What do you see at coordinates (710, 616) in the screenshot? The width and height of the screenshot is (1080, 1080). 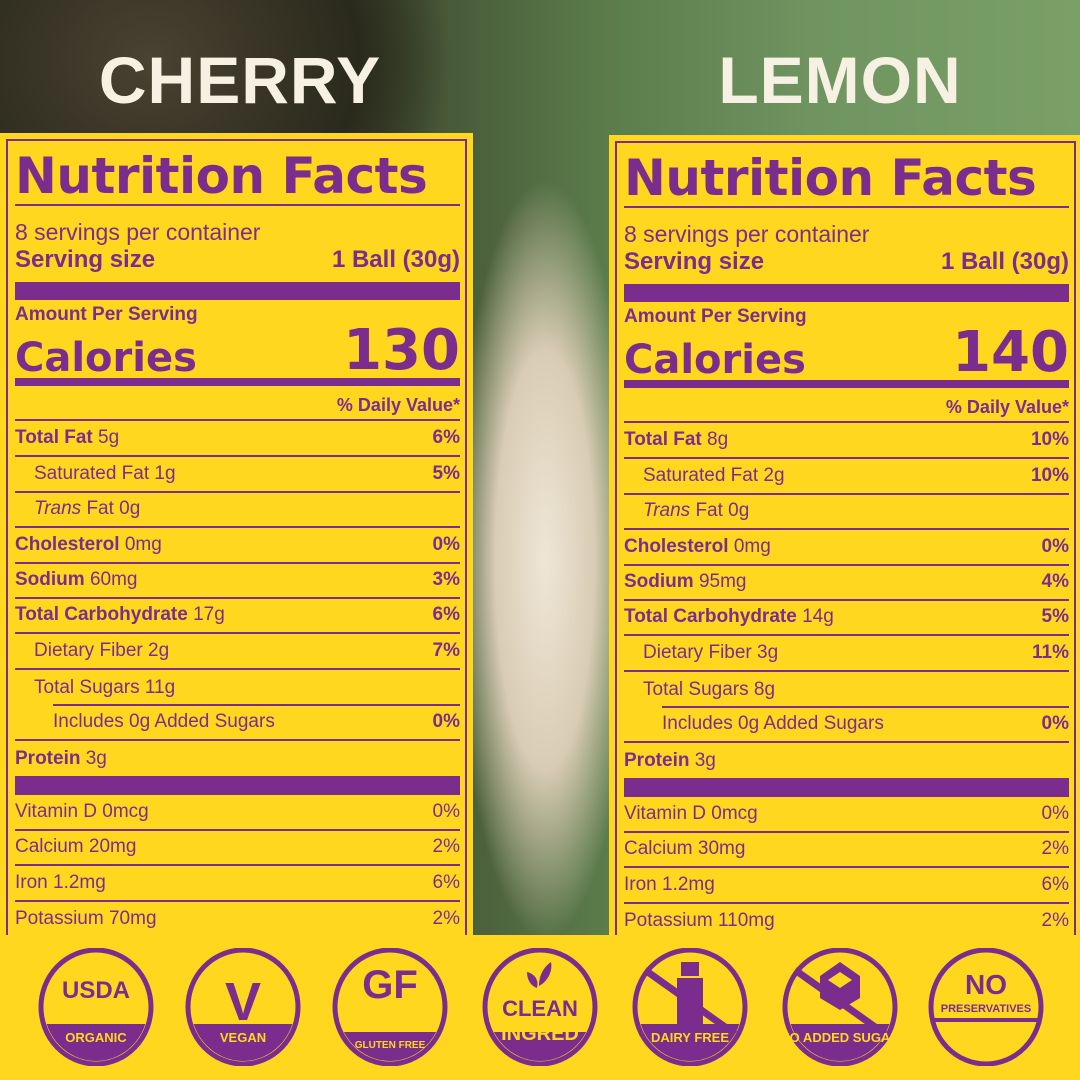 I see `nutrient-name: Total Carbohydrate` at bounding box center [710, 616].